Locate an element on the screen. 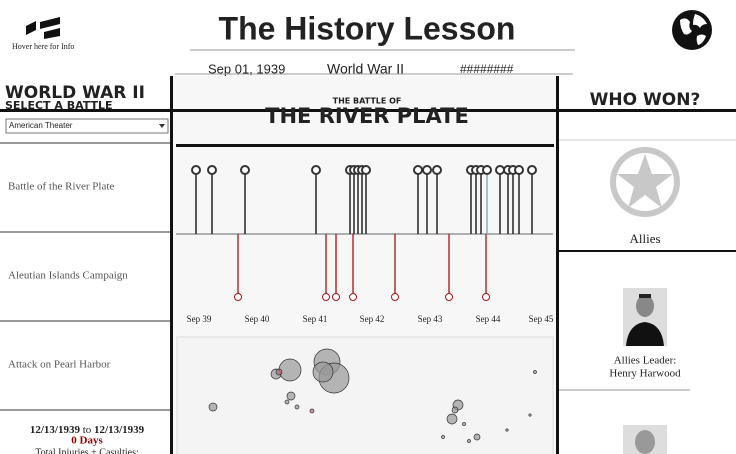 The height and width of the screenshot is (454, 736). globe-icon is located at coordinates (692, 30).